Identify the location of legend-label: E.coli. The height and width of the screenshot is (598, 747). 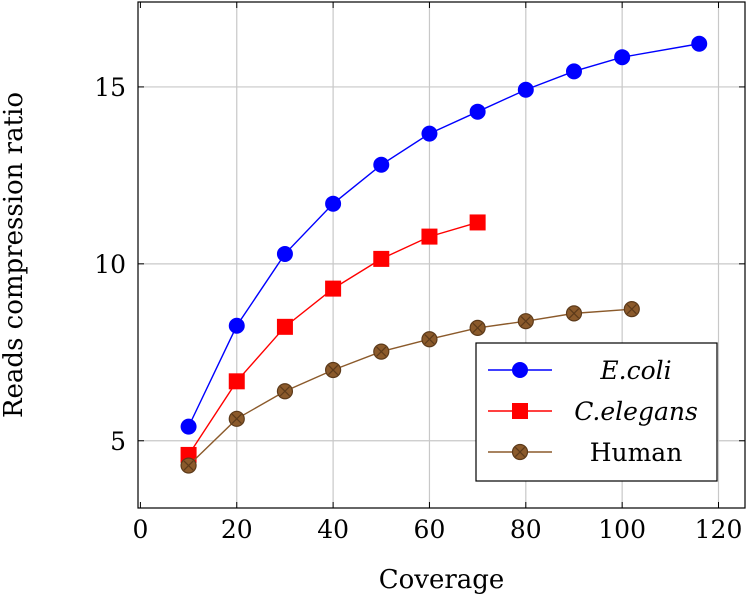
(635, 370).